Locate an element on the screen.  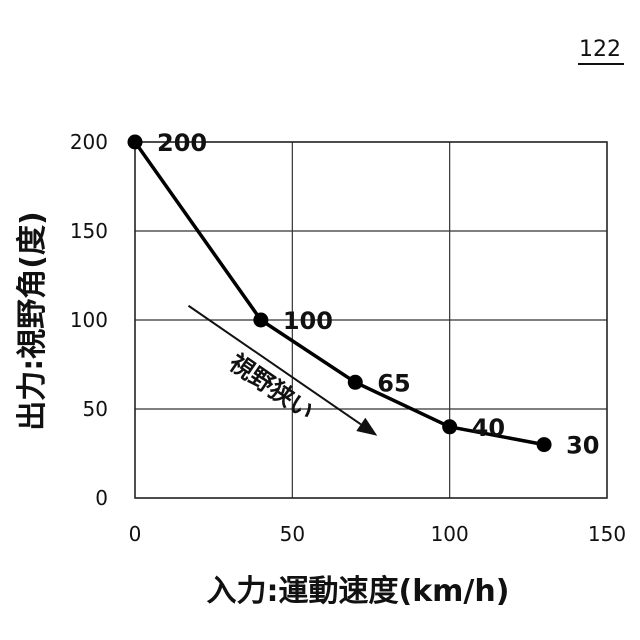
y-tick-label-3: 150 is located at coordinates (89, 231).